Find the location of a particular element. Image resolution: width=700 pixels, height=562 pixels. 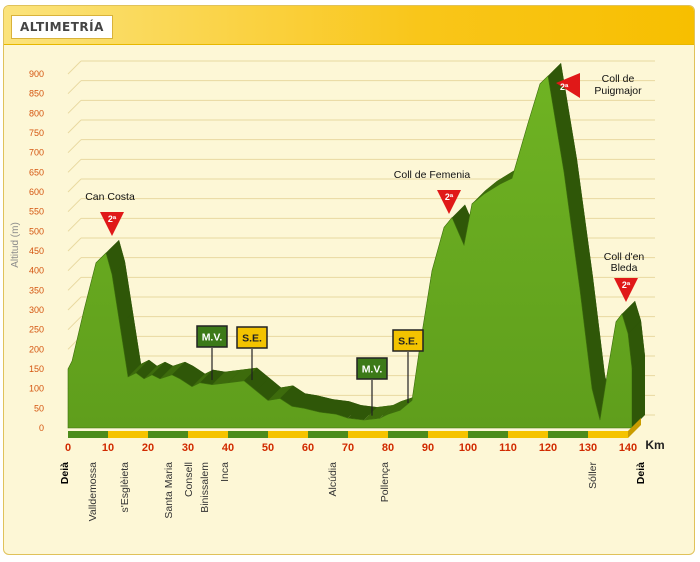

x-tick-label: 40 is located at coordinates (228, 448).